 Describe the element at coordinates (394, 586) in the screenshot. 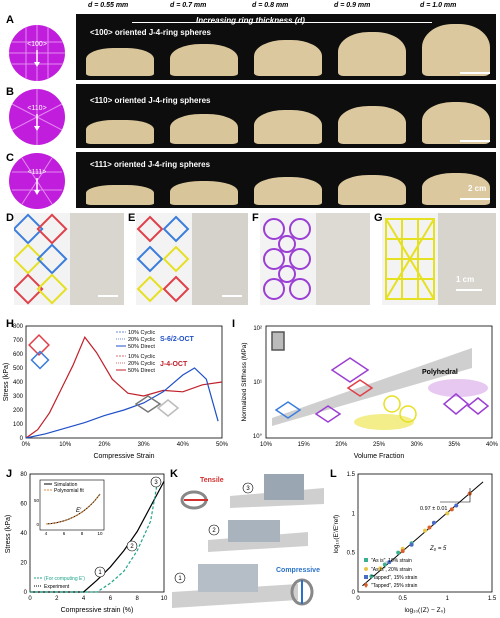

I see `legend-item: "Tapped", 25% strain` at that location.